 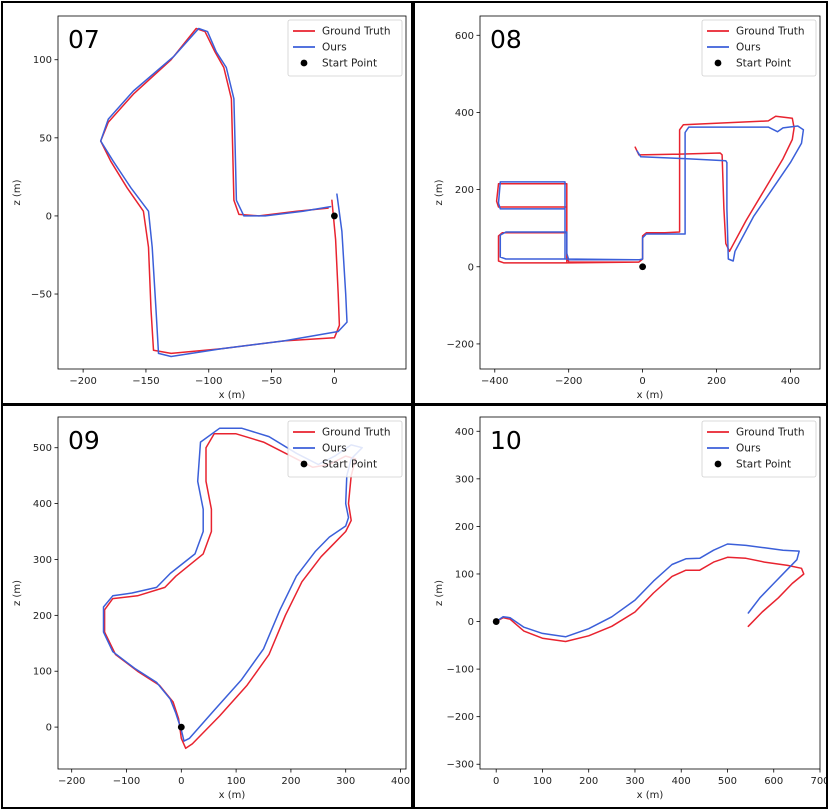 I want to click on y-tick-label: 50, so click(x=45, y=138).